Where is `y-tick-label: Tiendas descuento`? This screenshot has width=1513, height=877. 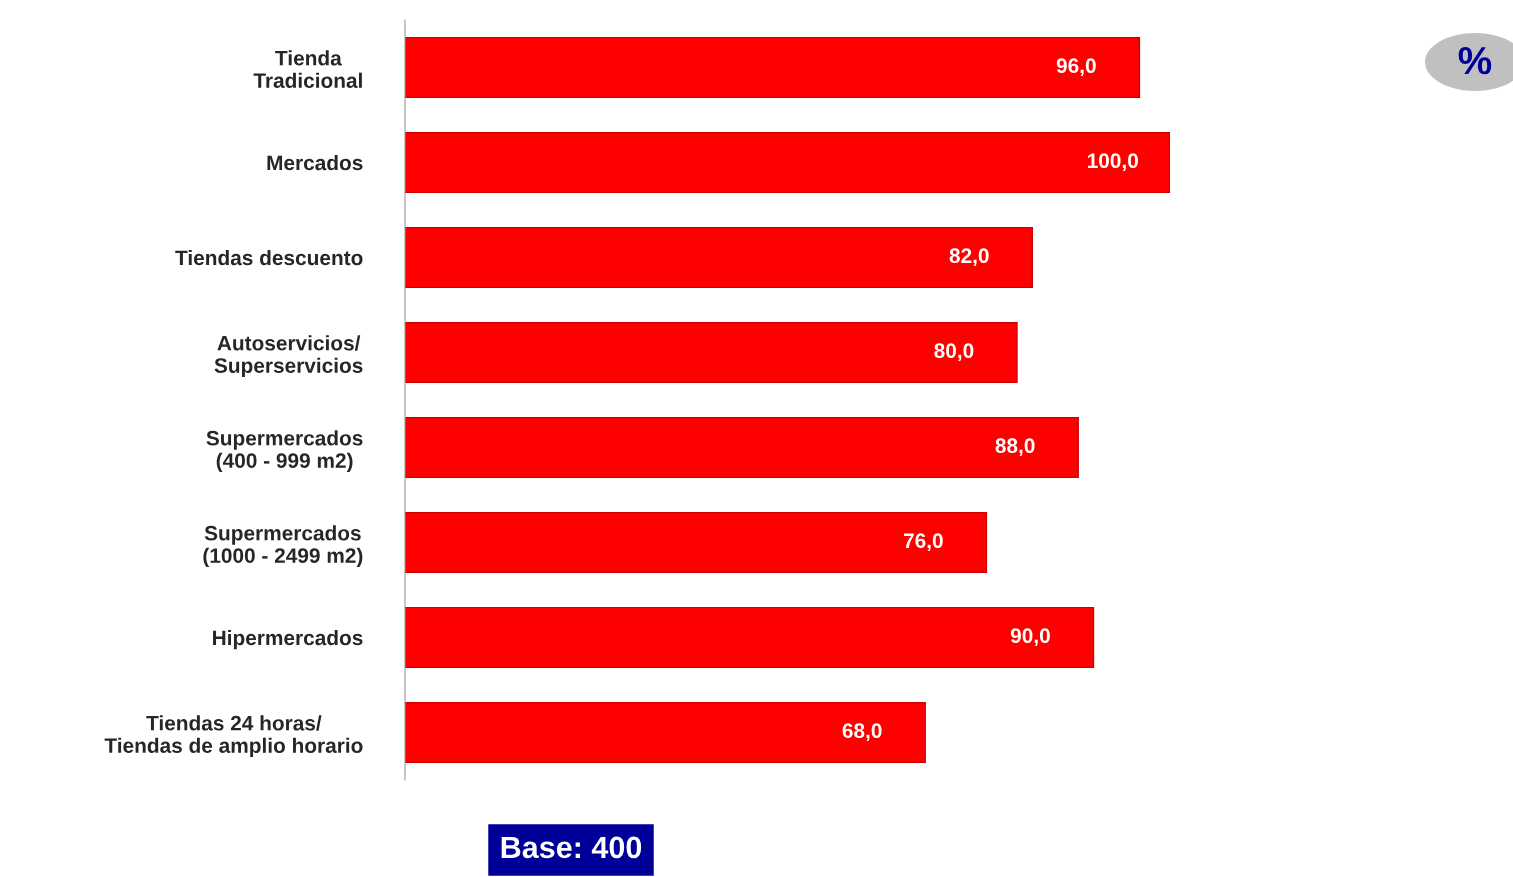 y-tick-label: Tiendas descuento is located at coordinates (269, 257).